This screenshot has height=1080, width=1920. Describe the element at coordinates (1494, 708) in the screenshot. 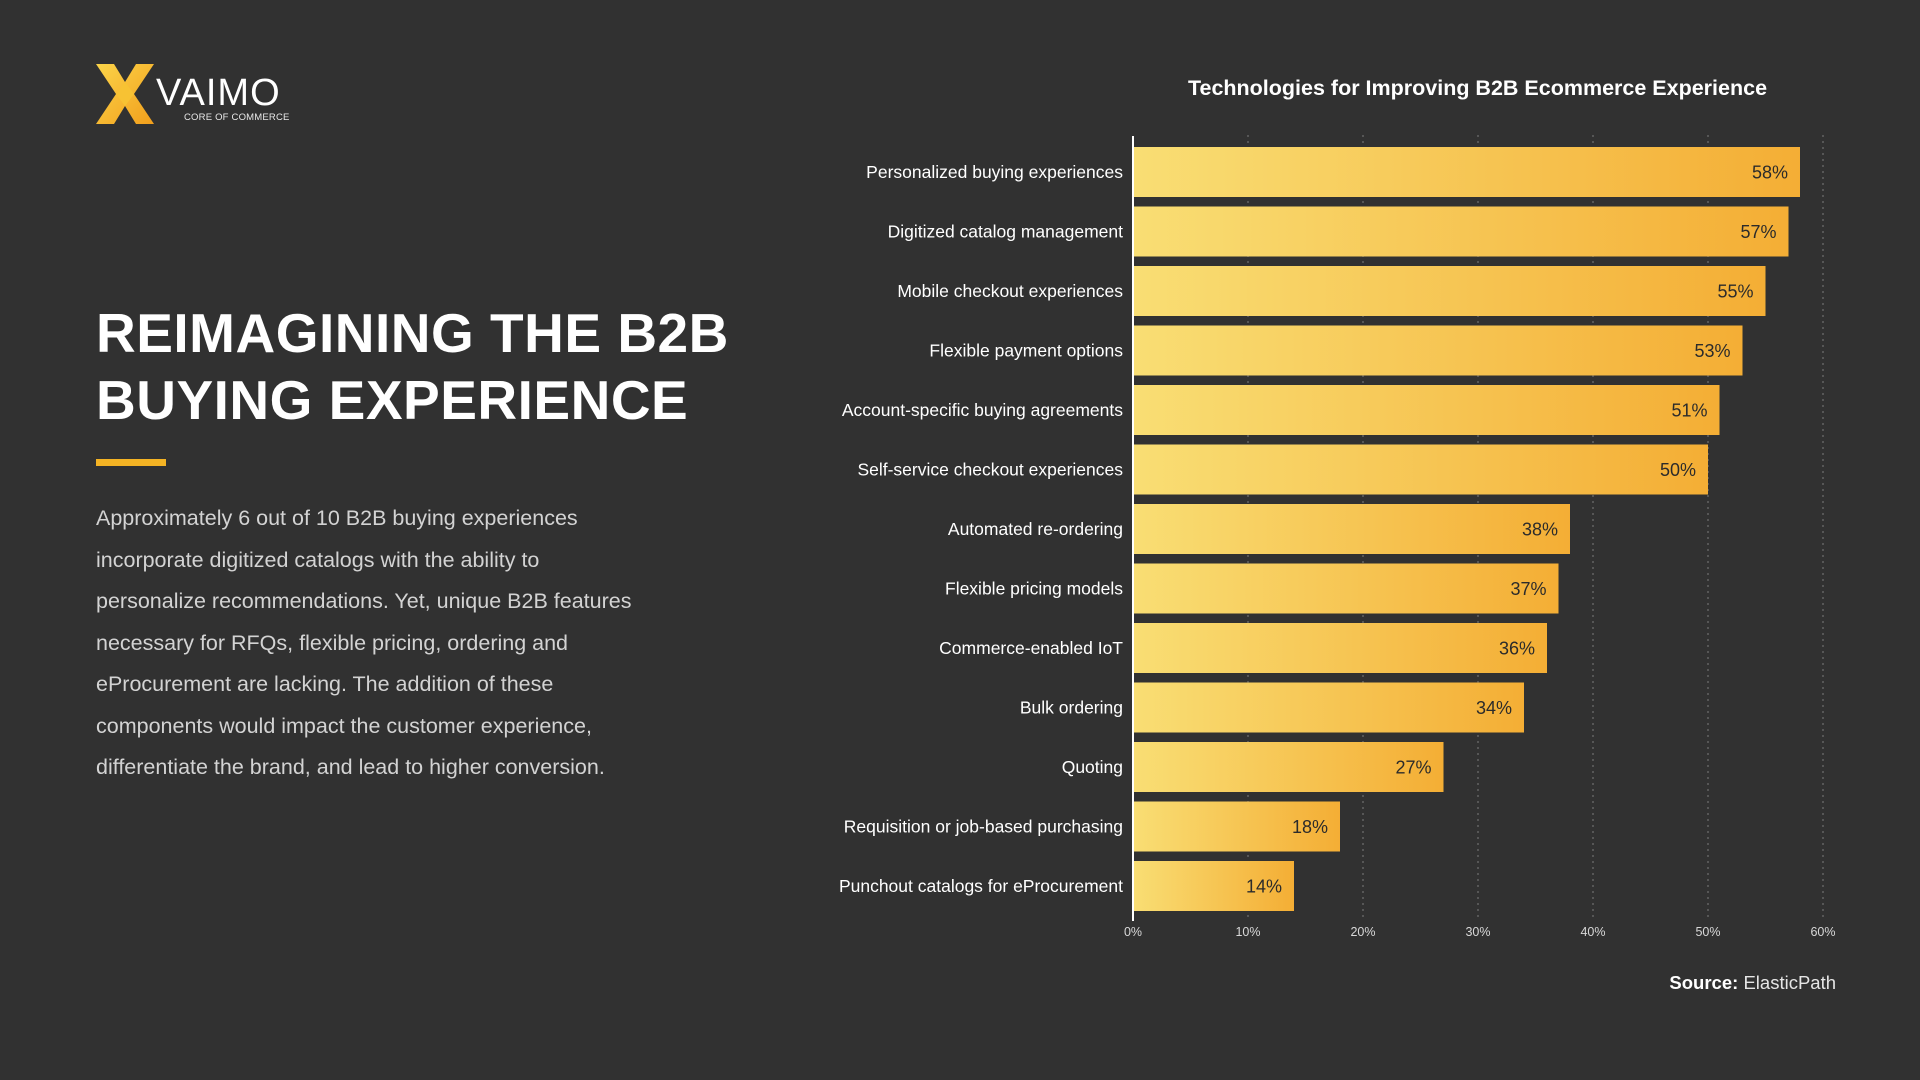

I see `bar-value-label: 34%` at that location.